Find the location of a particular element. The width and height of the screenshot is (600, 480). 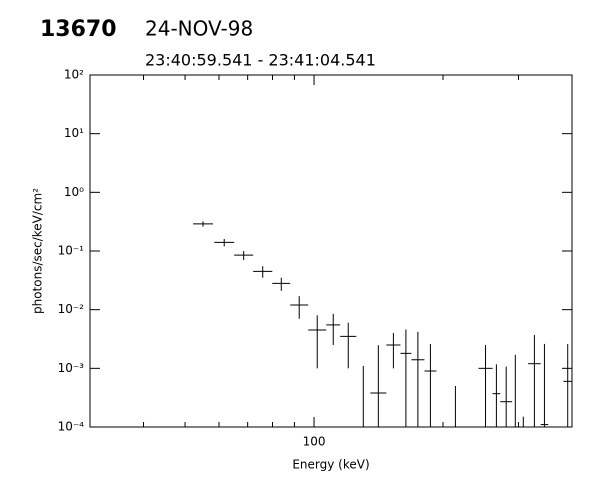

y-tick-label: 10⁻¹ is located at coordinates (71, 251).